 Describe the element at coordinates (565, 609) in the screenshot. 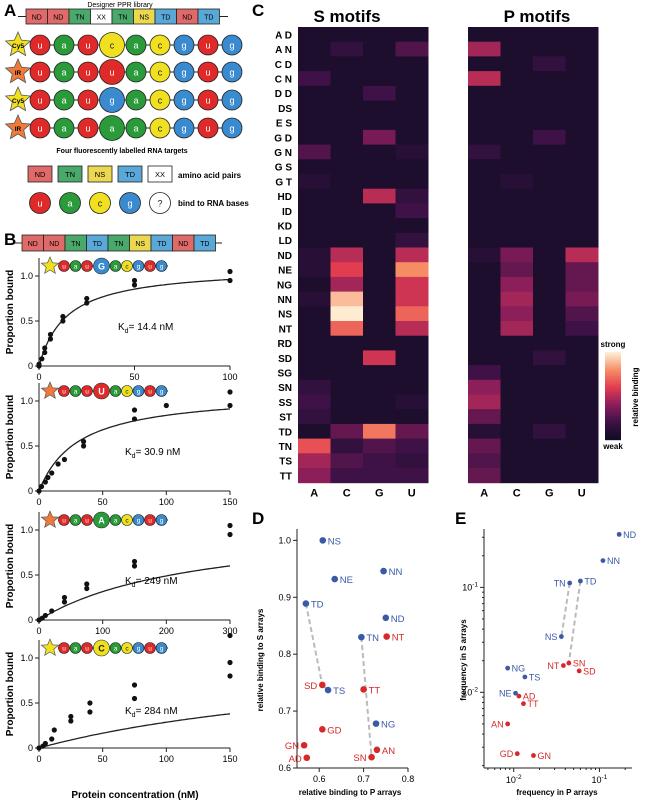

I see `dashed-link` at that location.